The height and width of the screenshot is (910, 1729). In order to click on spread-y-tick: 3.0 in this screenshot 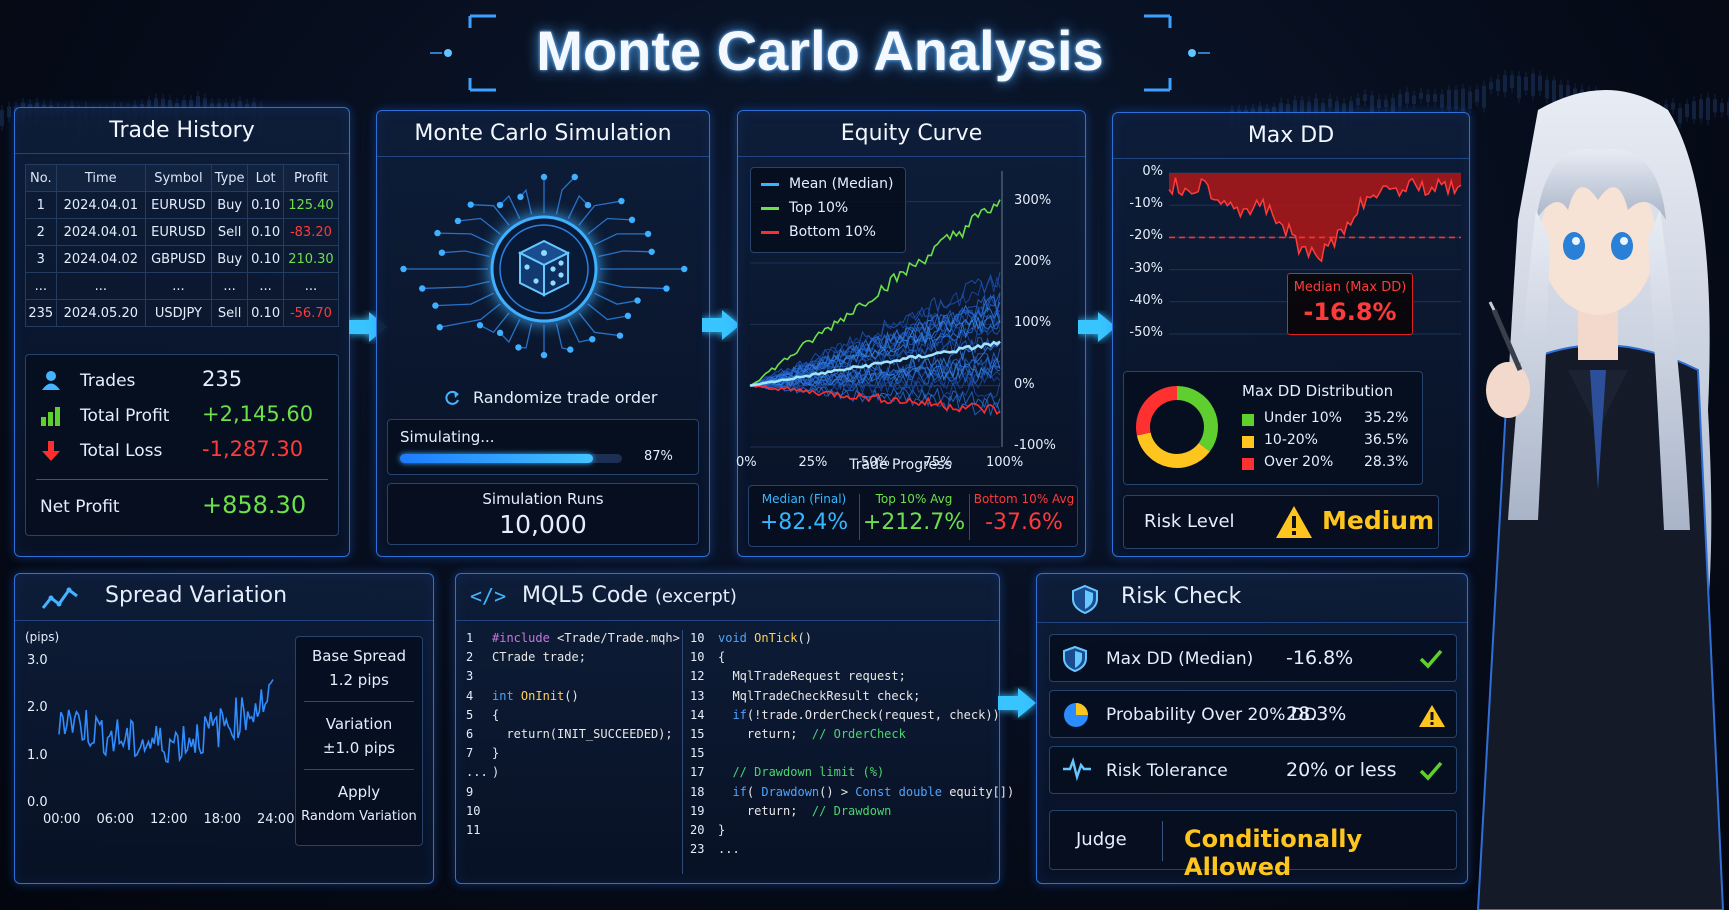, I will do `click(37, 660)`.